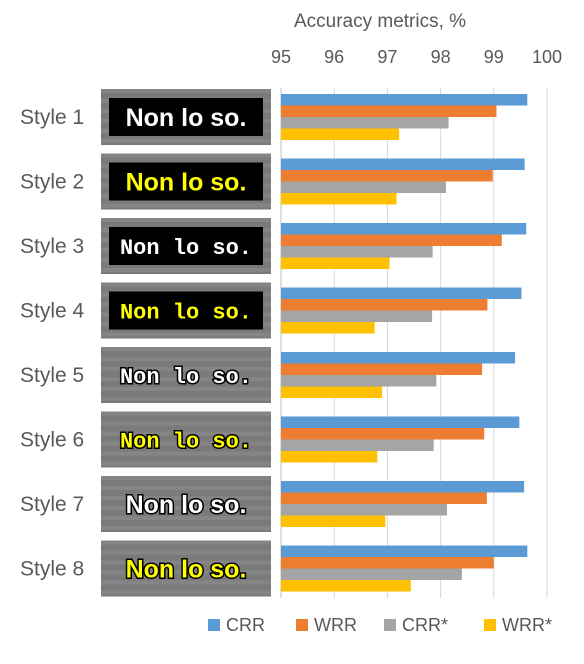  What do you see at coordinates (52, 440) in the screenshot?
I see `category-label: Style 6` at bounding box center [52, 440].